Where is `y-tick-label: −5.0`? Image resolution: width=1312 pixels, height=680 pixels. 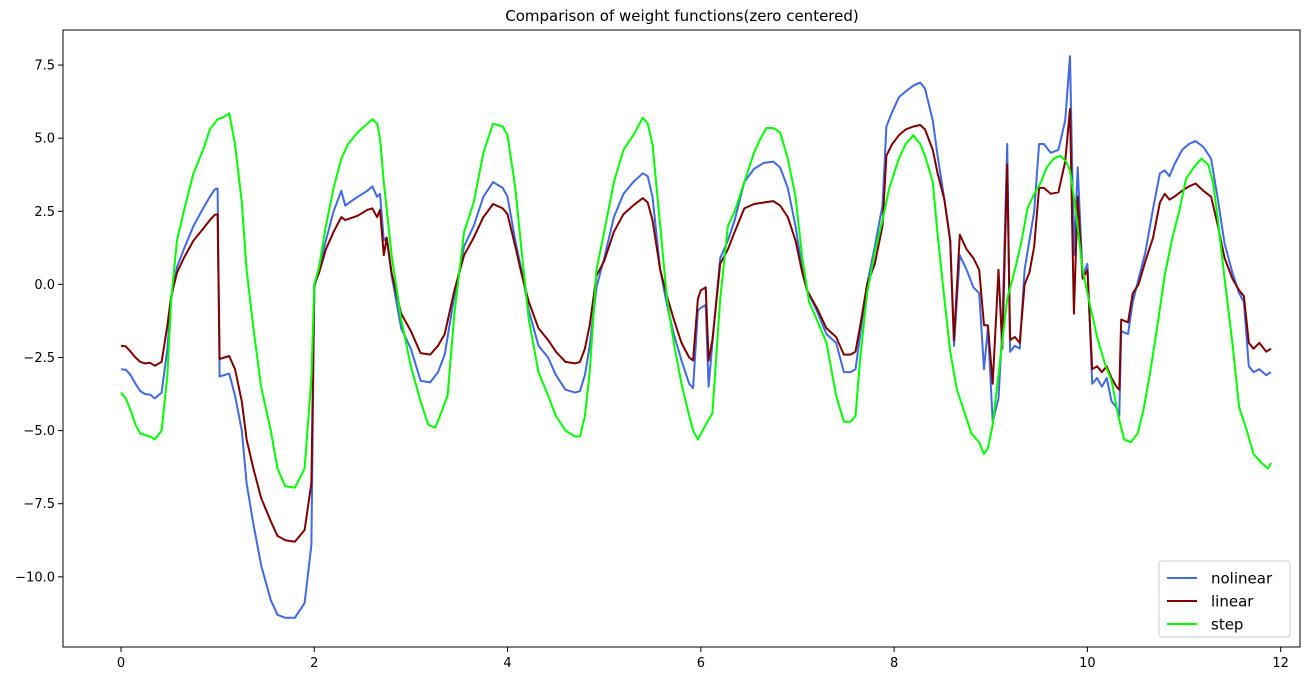
y-tick-label: −5.0 is located at coordinates (39, 431).